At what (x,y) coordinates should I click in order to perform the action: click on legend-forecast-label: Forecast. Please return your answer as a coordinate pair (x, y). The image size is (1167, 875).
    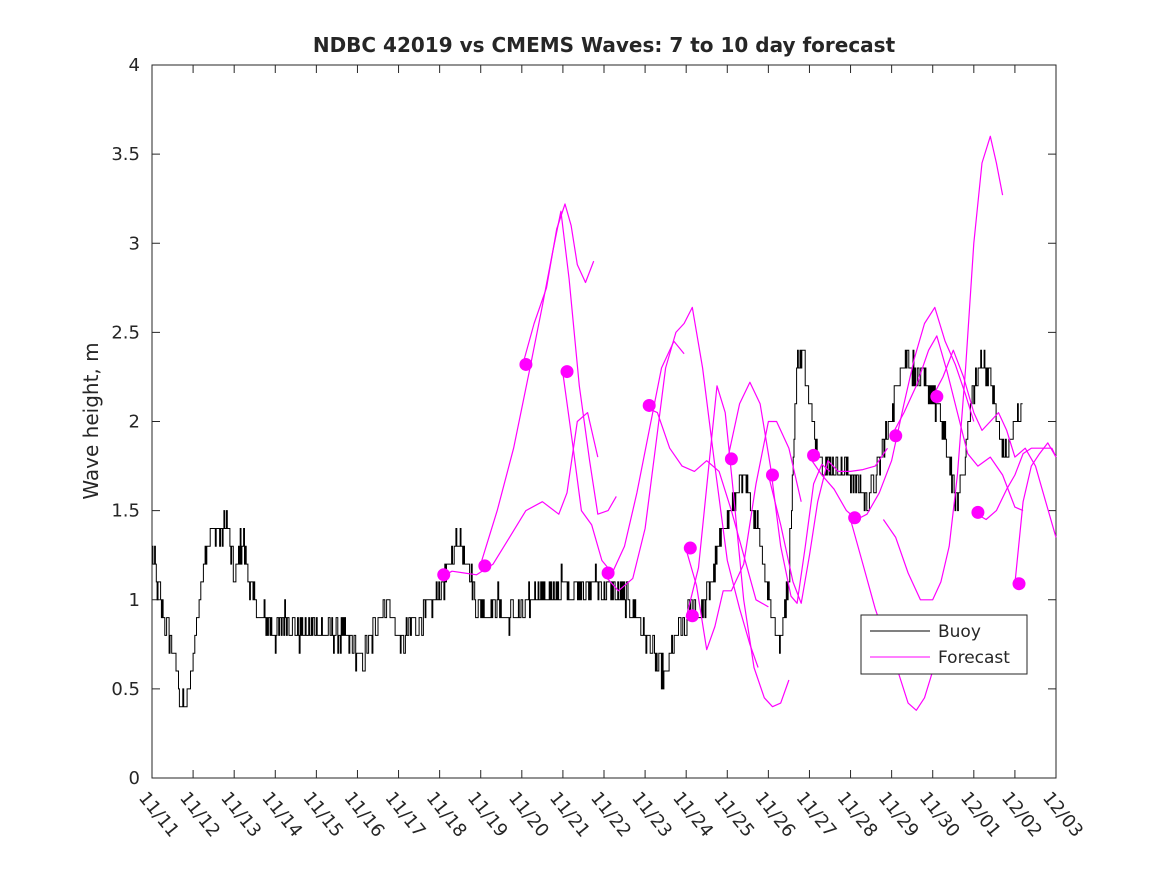
    Looking at the image, I should click on (974, 658).